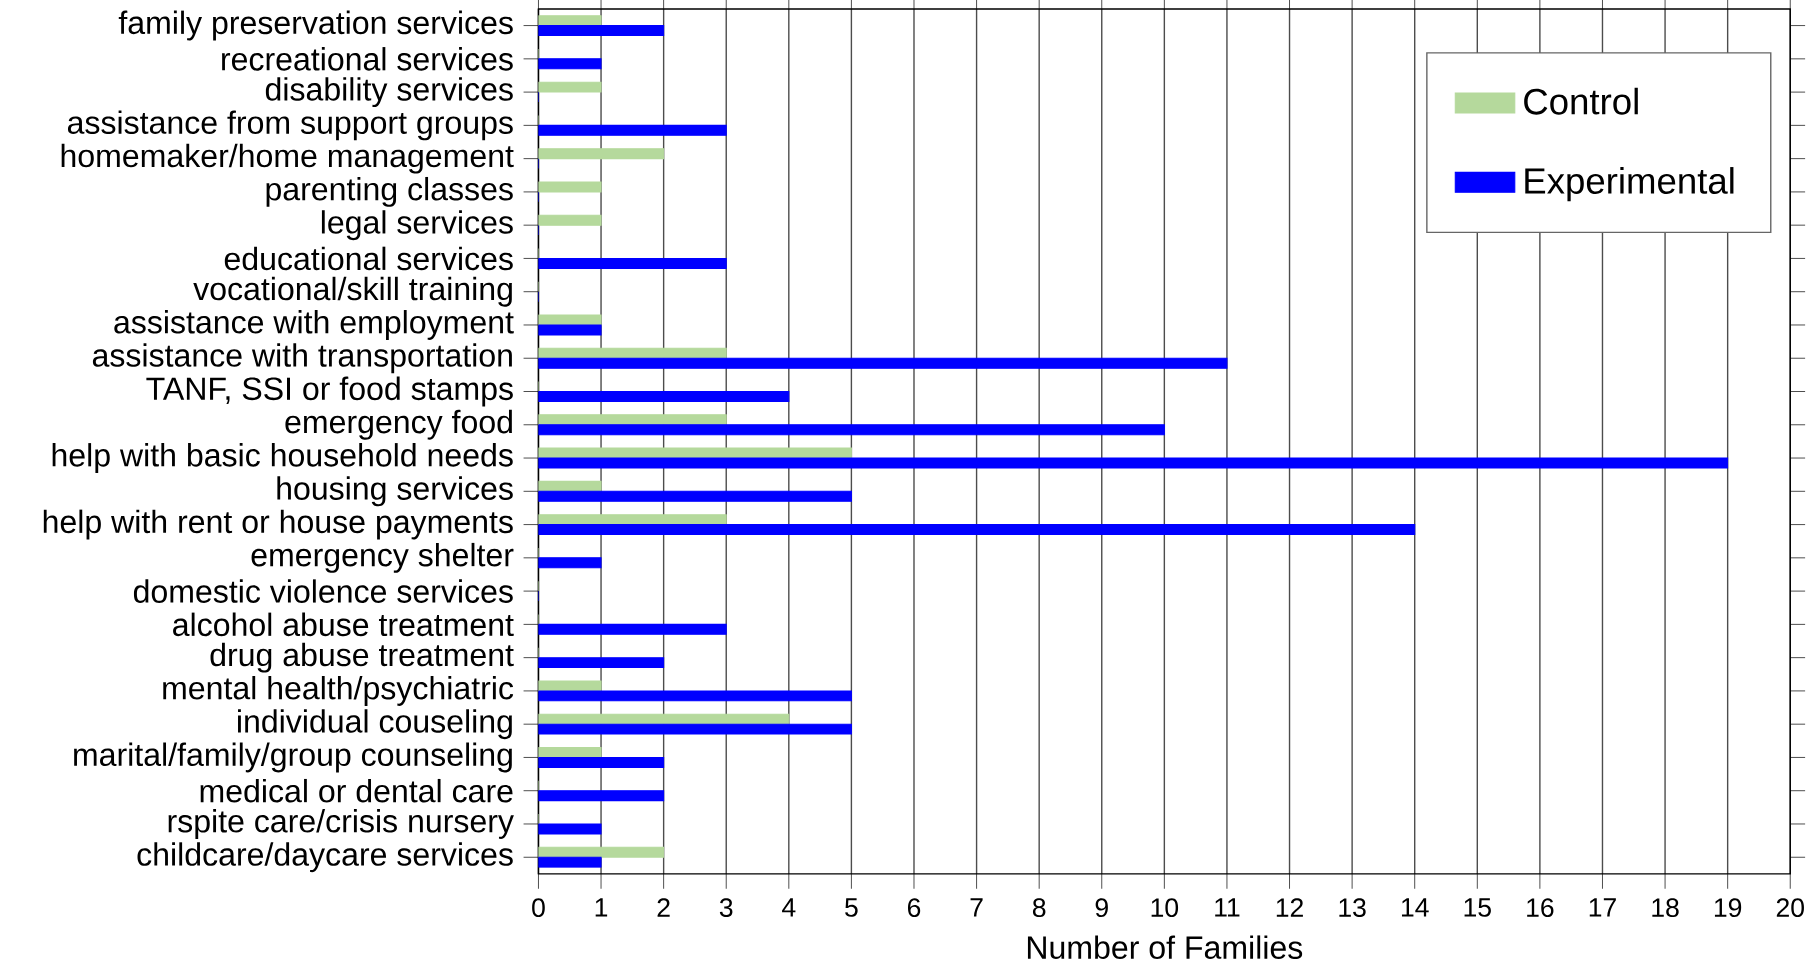 Image resolution: width=1819 pixels, height=973 pixels. What do you see at coordinates (1602, 907) in the screenshot?
I see `x-tick-label: 17` at bounding box center [1602, 907].